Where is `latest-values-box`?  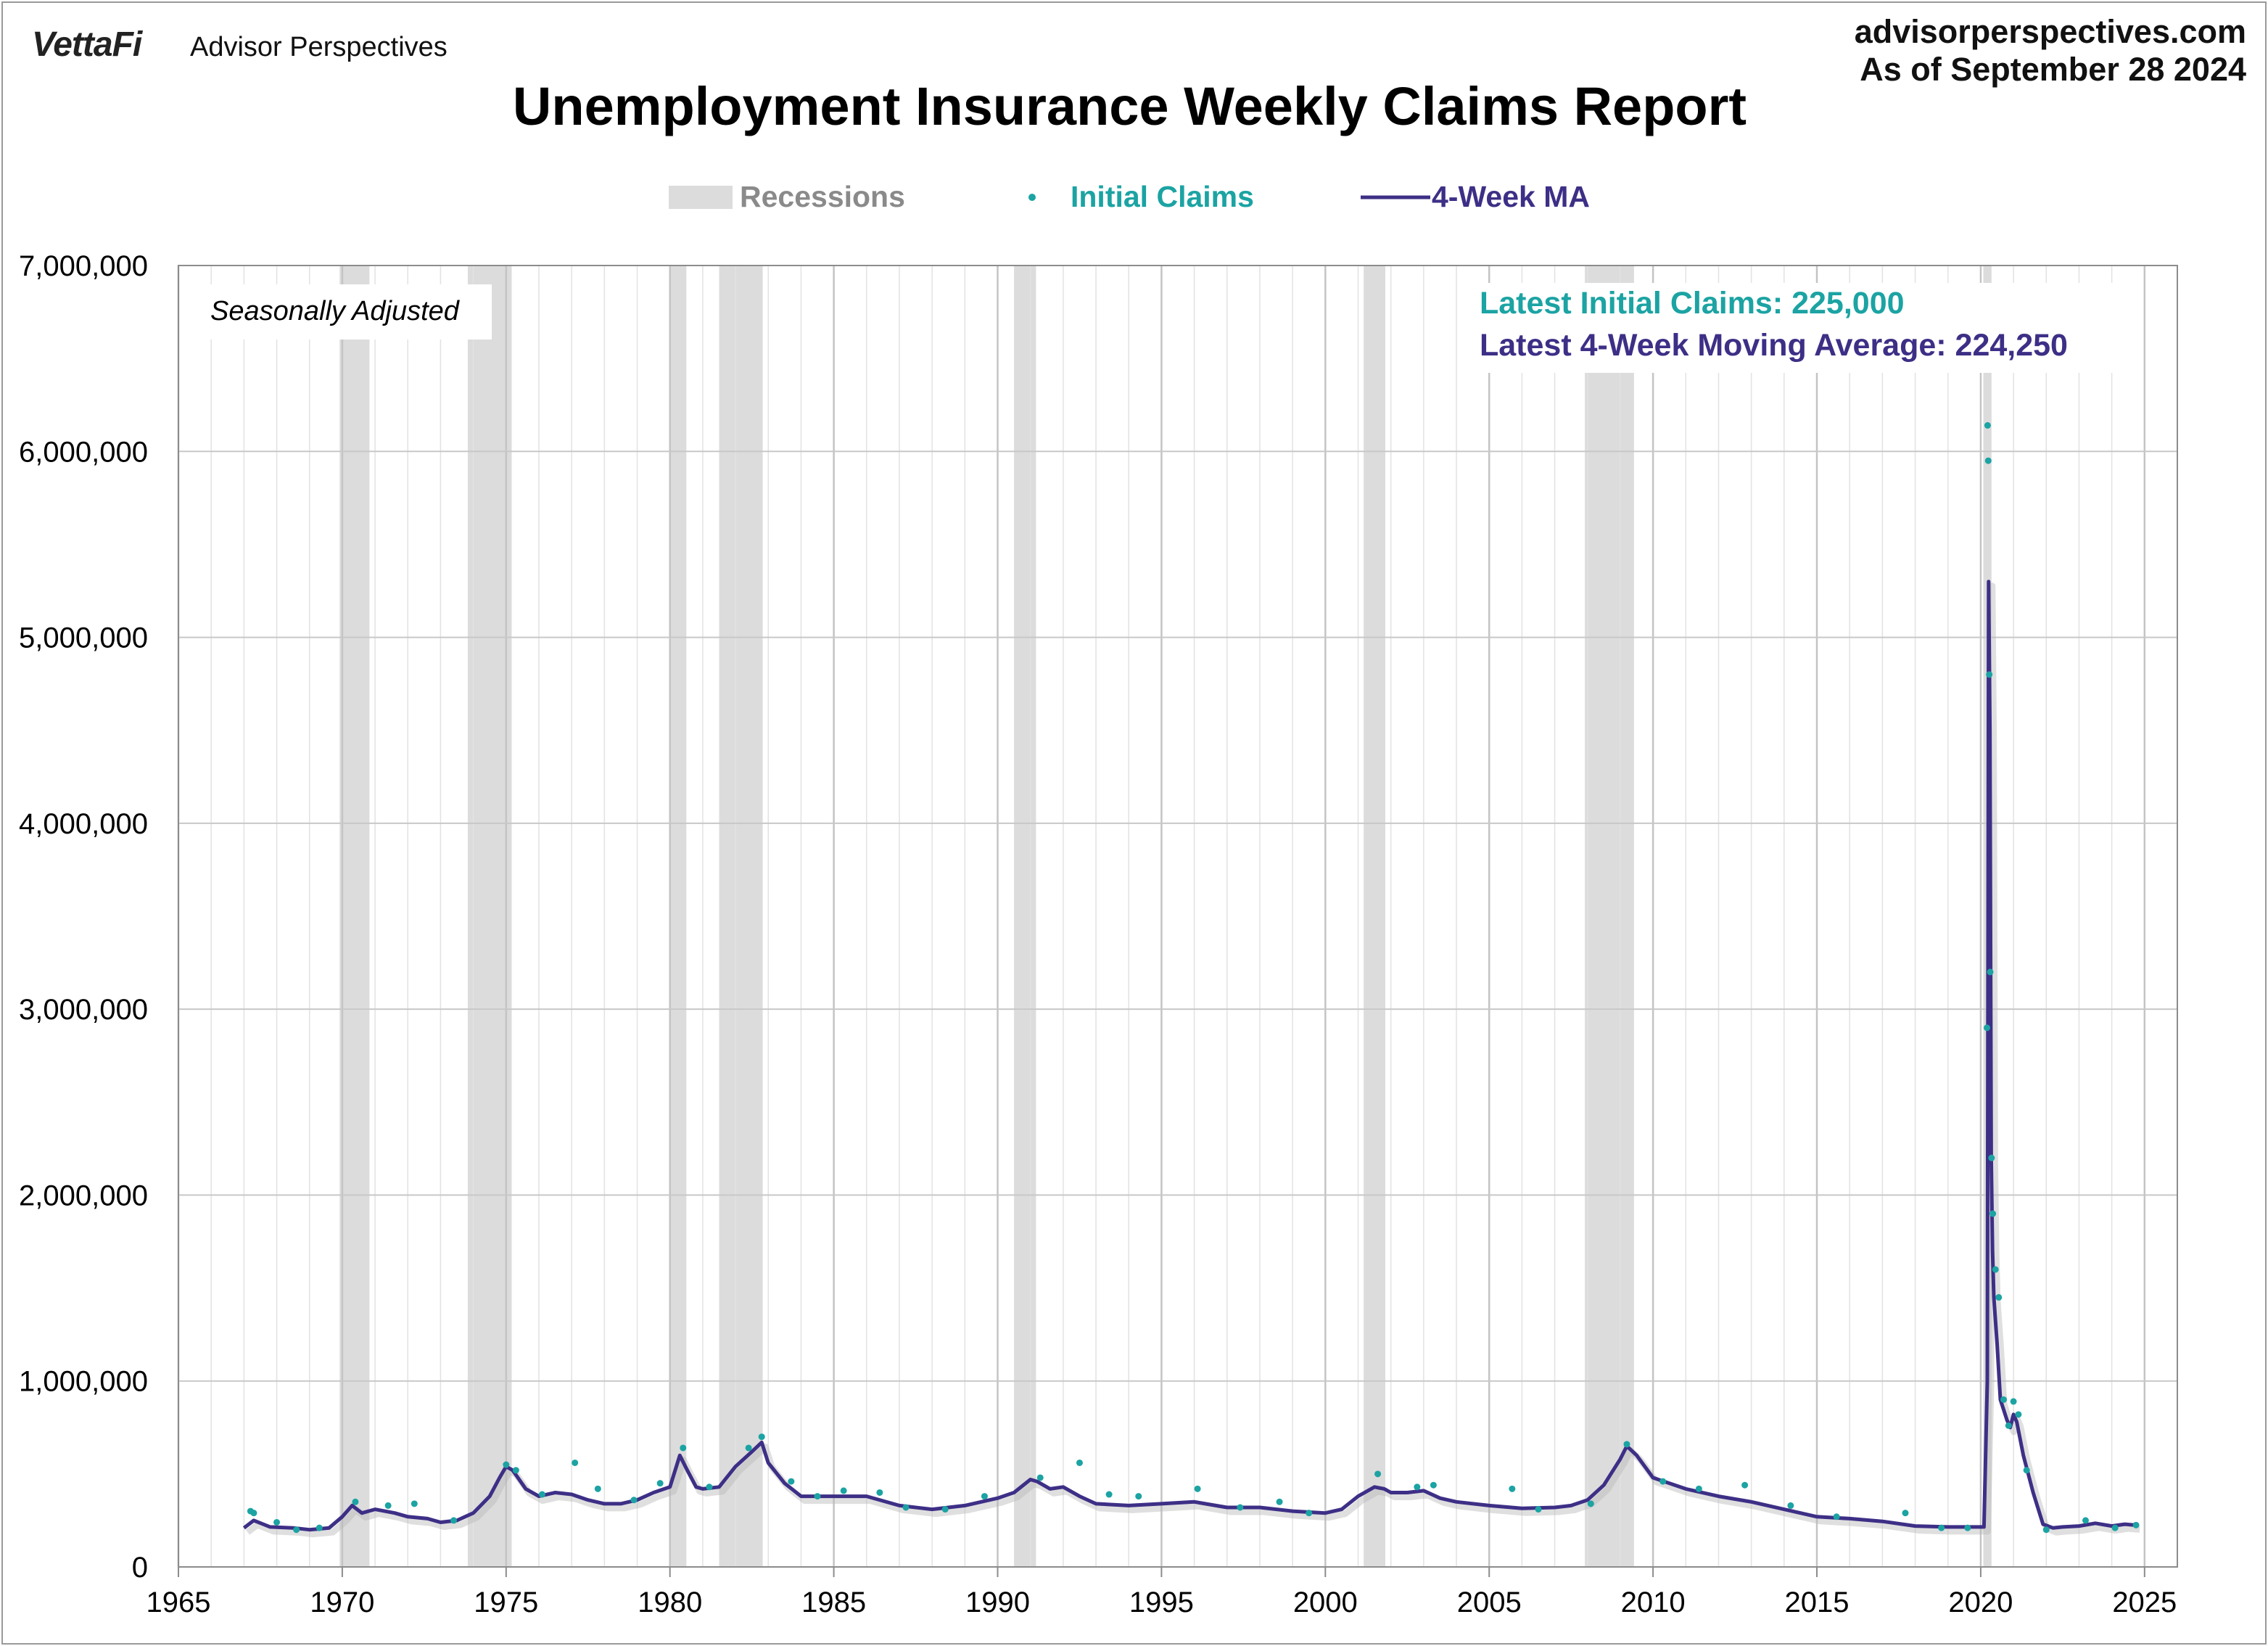 latest-values-box is located at coordinates (1791, 328).